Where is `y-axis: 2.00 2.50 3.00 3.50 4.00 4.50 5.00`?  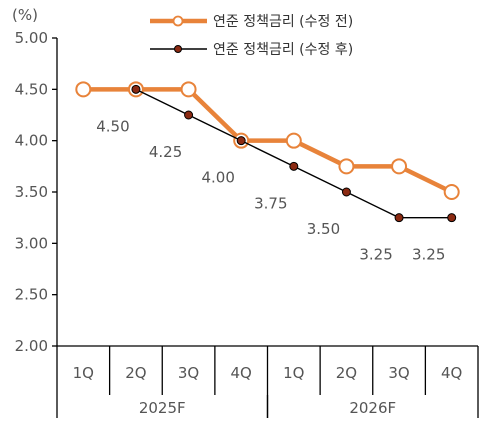
y-axis: 2.00 2.50 3.00 3.50 4.00 4.50 5.00 is located at coordinates (36, 192).